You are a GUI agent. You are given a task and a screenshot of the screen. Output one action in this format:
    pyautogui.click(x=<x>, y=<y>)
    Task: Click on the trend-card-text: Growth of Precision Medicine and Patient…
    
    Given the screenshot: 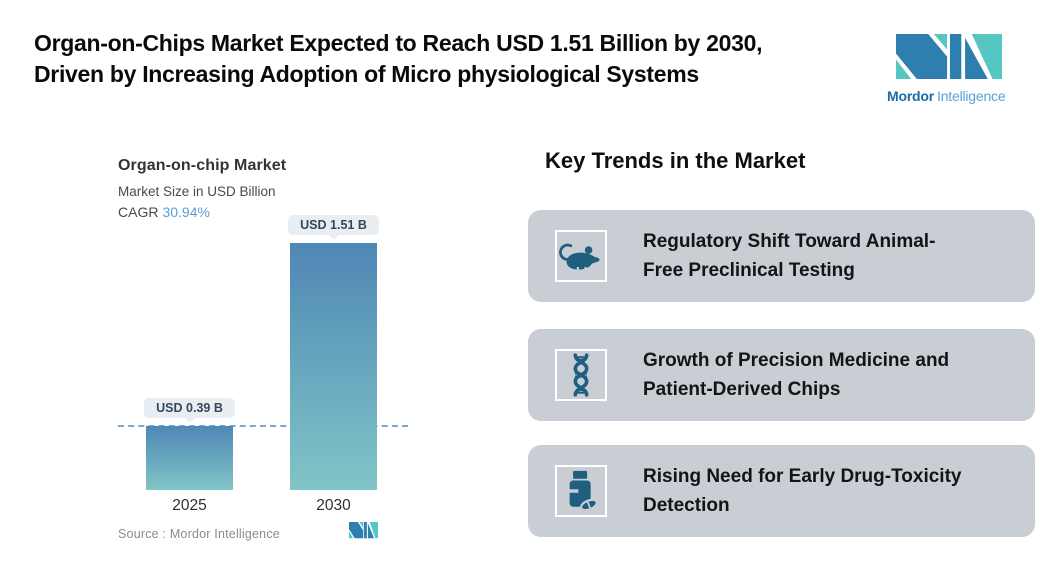 What is the action you would take?
    pyautogui.click(x=833, y=375)
    